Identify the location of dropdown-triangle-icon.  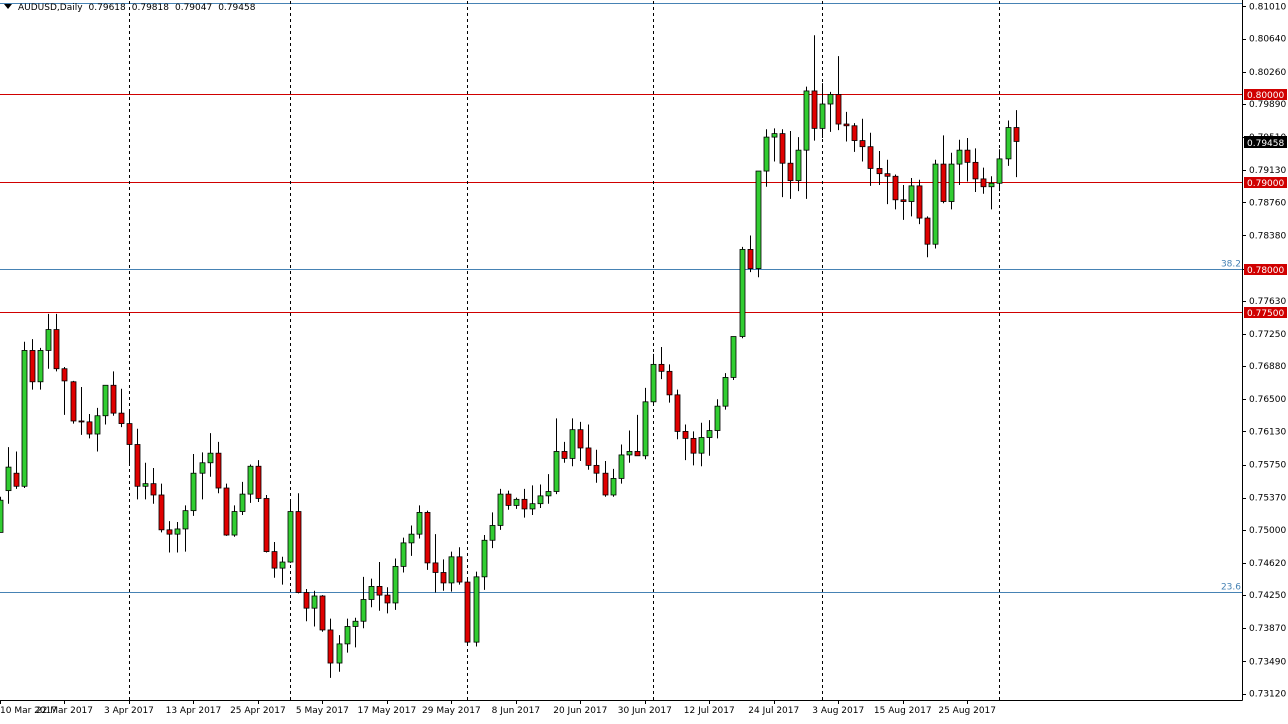
(8, 6).